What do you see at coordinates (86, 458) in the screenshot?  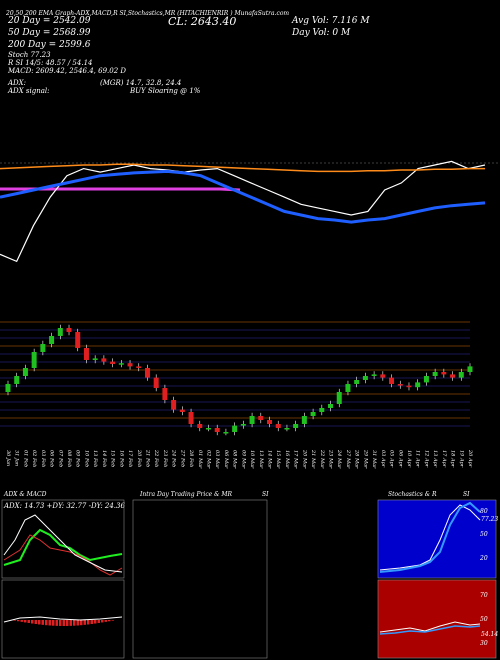 I see `candle-date-9: 10 Feb` at bounding box center [86, 458].